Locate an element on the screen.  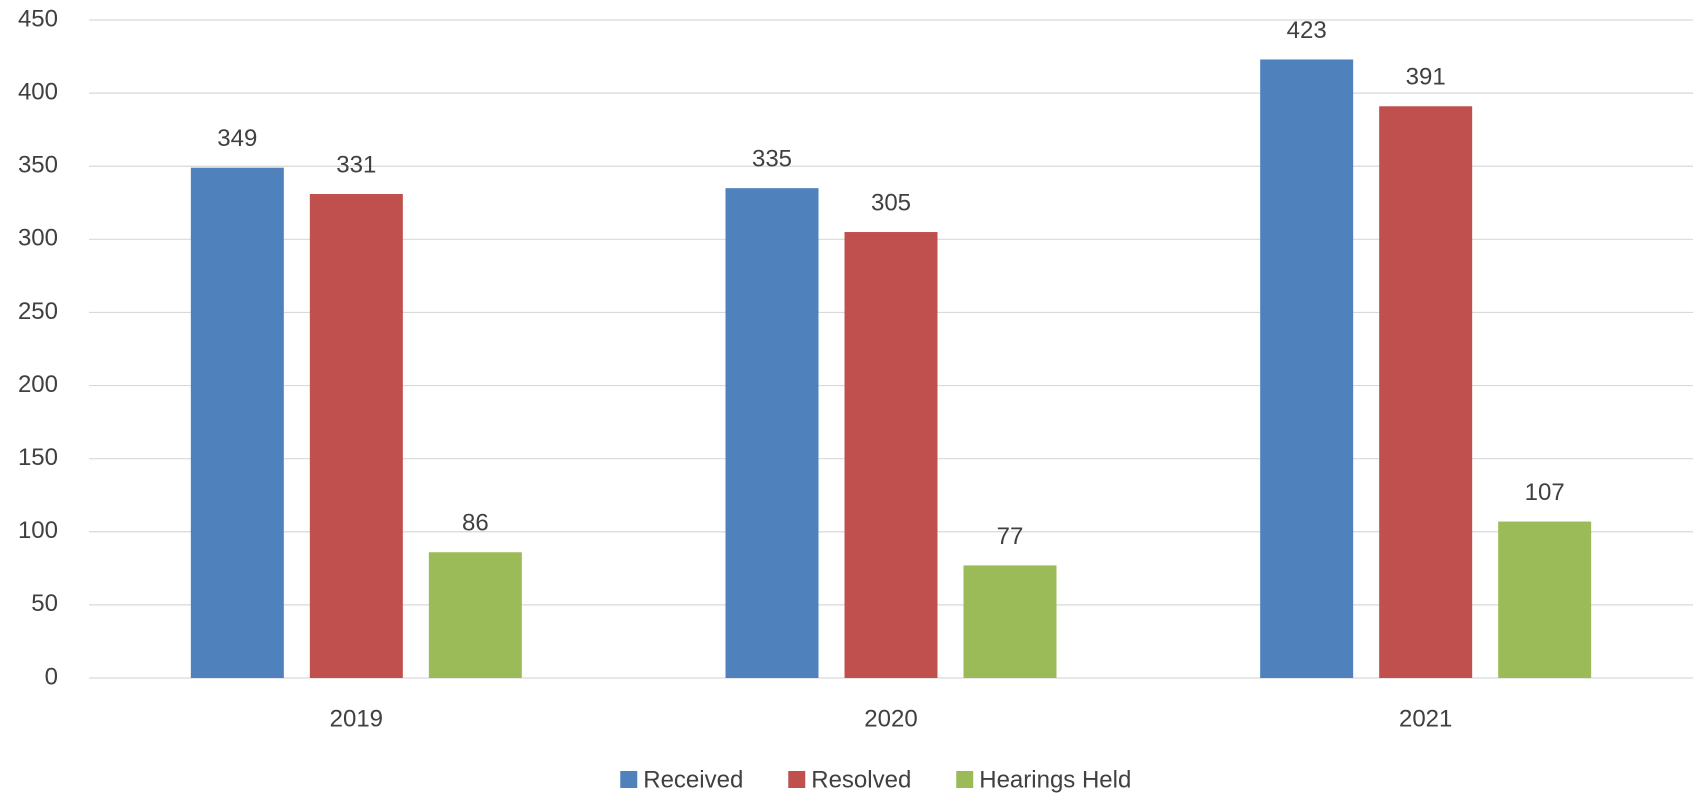
data-label: 349 is located at coordinates (237, 138).